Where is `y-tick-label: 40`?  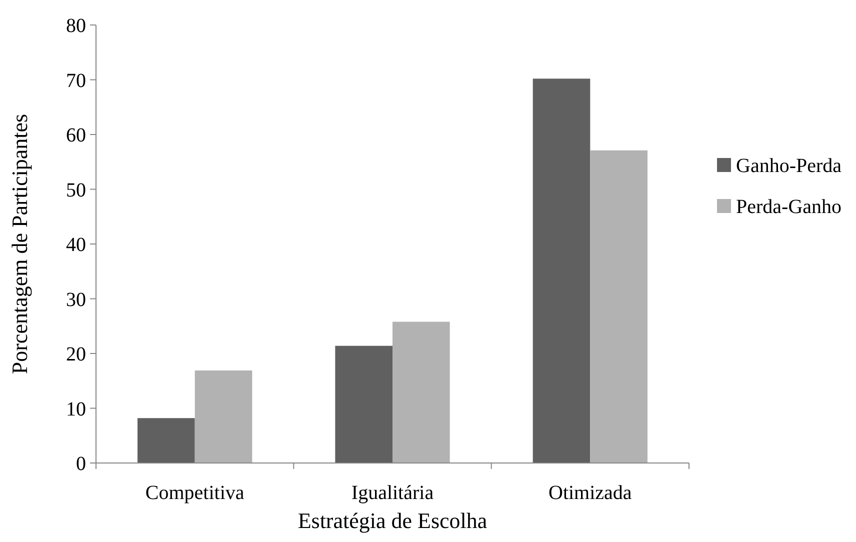 y-tick-label: 40 is located at coordinates (76, 245).